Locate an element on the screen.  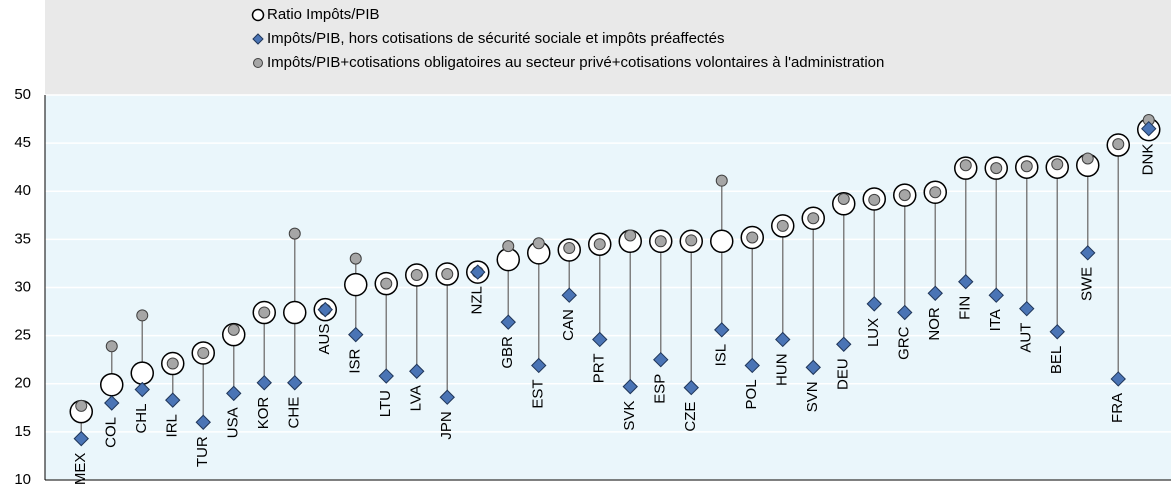
x-tick-label: AUS is located at coordinates (324, 339).